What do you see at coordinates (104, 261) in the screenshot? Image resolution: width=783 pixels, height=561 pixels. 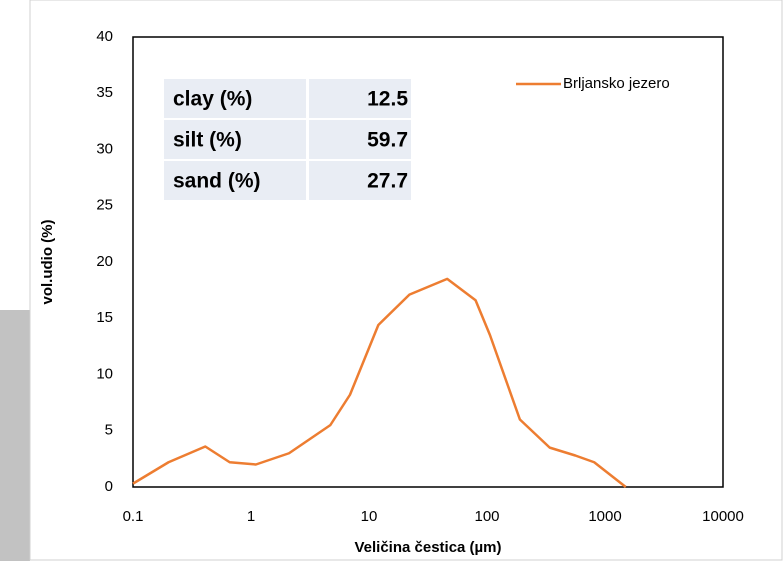 I see `y-tick-label: 20` at bounding box center [104, 261].